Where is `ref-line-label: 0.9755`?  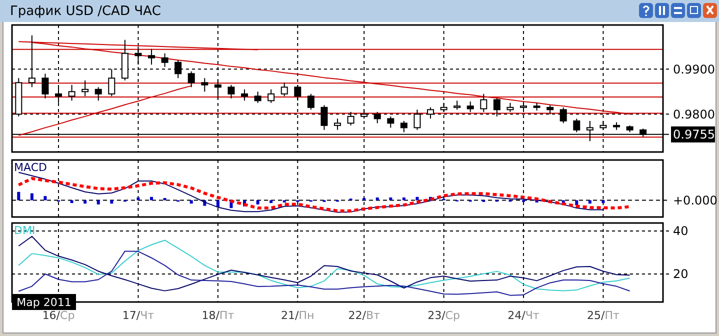
ref-line-label: 0.9755 is located at coordinates (694, 135).